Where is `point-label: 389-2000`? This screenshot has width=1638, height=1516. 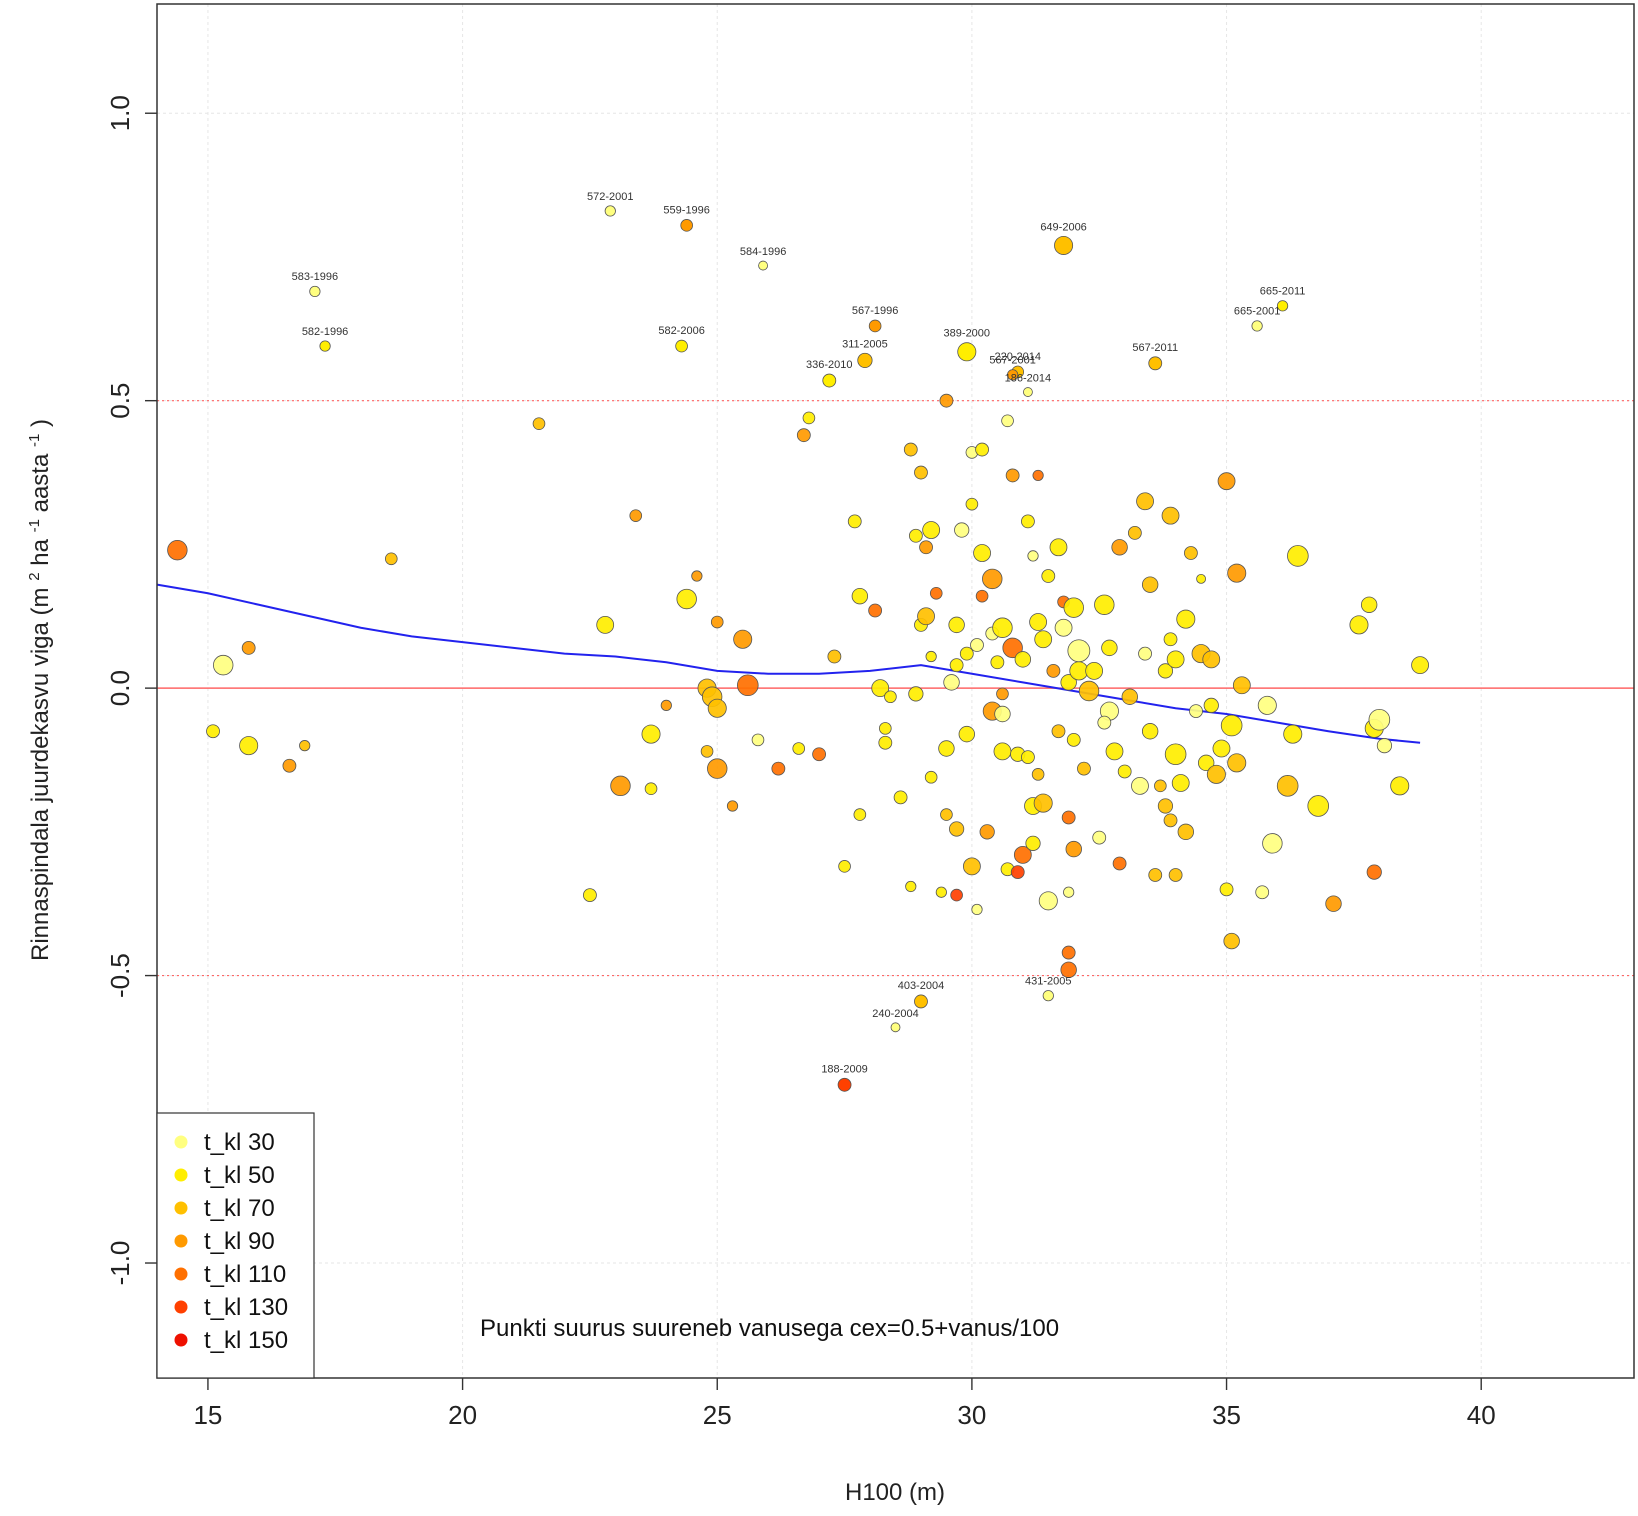 point-label: 389-2000 is located at coordinates (967, 334).